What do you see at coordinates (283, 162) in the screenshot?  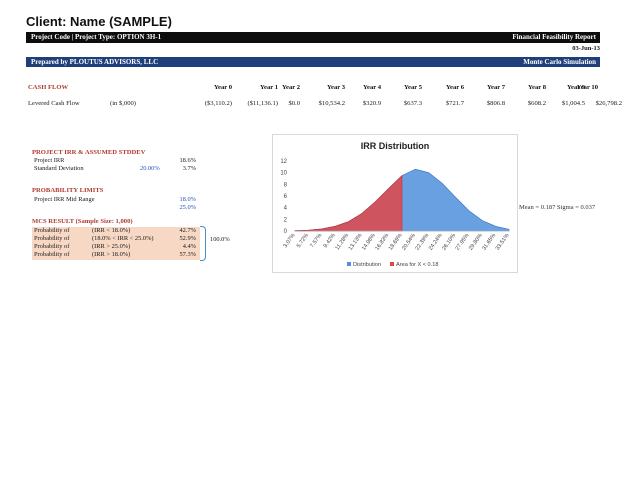 I see `y-tick-label: 12` at bounding box center [283, 162].